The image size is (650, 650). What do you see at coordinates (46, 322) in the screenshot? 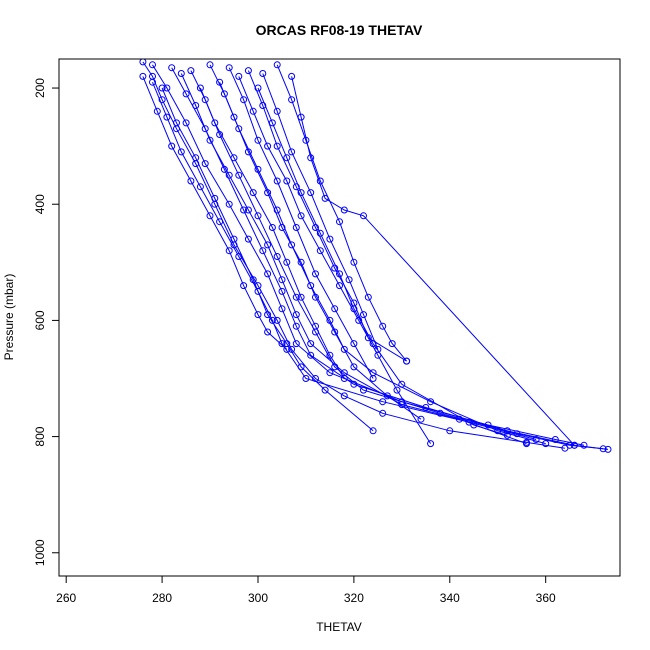
I see `y-axis: 200 400 600 800 1000` at bounding box center [46, 322].